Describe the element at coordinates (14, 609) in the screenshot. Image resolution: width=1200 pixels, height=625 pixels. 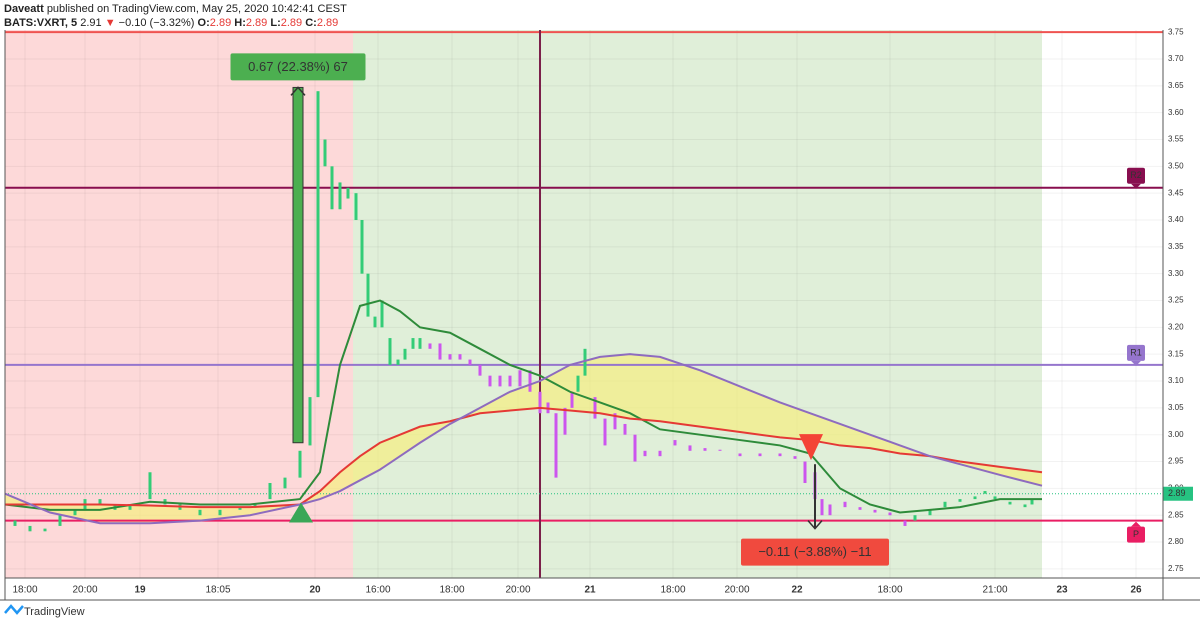
I see `logo` at that location.